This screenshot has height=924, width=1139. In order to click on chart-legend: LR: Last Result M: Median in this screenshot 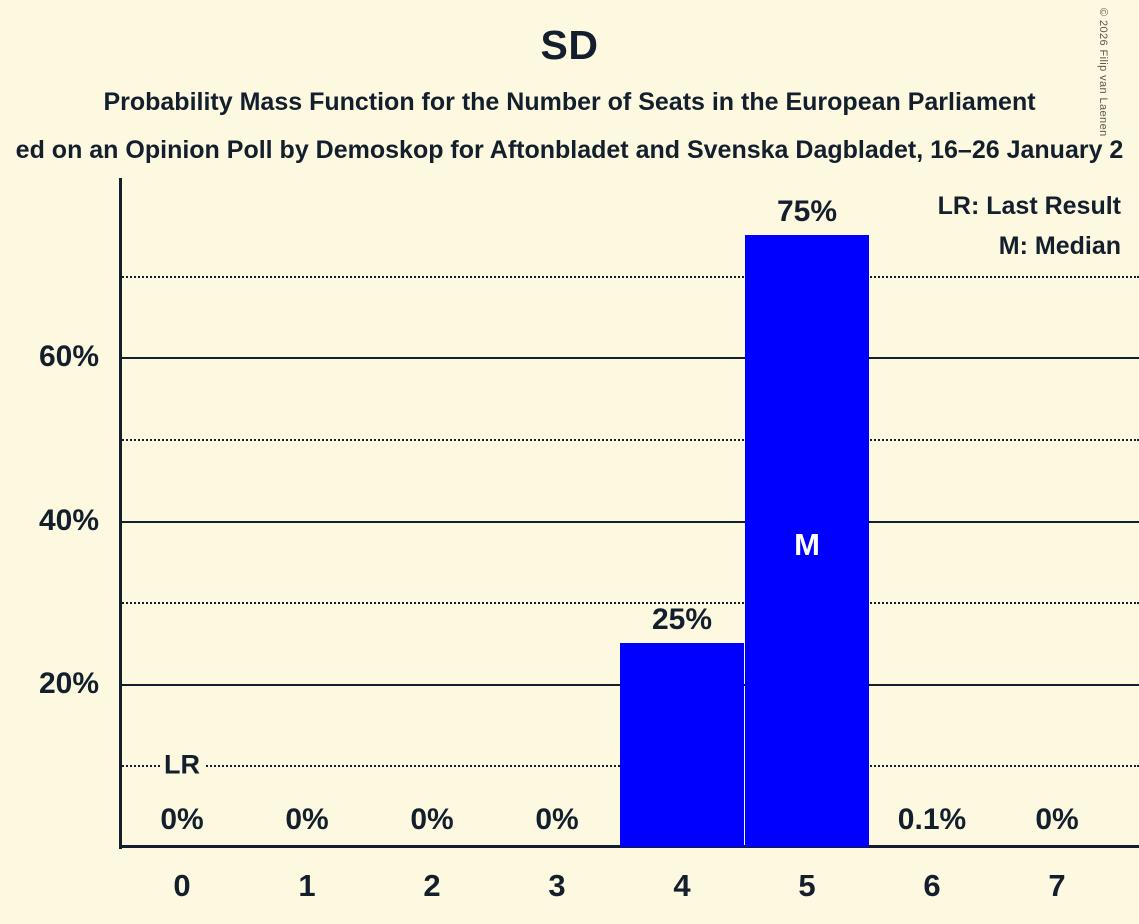, I will do `click(1029, 226)`.